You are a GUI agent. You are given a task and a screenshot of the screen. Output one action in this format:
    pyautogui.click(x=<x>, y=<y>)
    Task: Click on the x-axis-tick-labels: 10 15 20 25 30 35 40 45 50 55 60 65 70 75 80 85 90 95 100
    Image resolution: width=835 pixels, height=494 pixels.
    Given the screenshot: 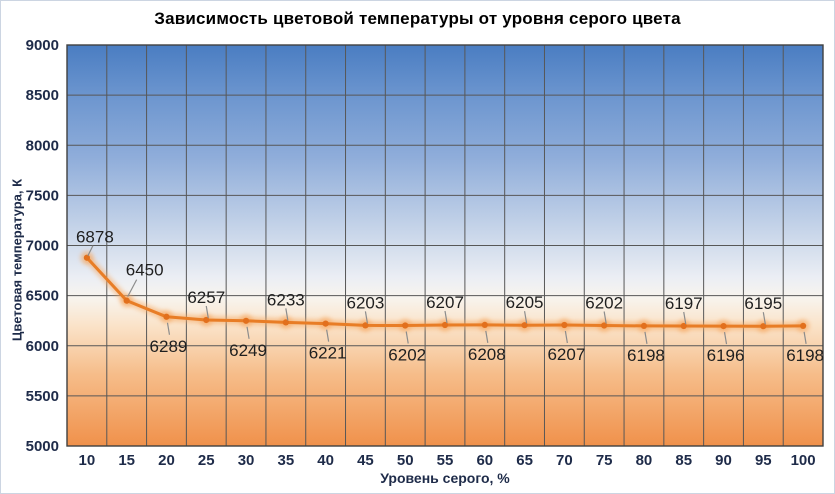 What is the action you would take?
    pyautogui.click(x=447, y=460)
    